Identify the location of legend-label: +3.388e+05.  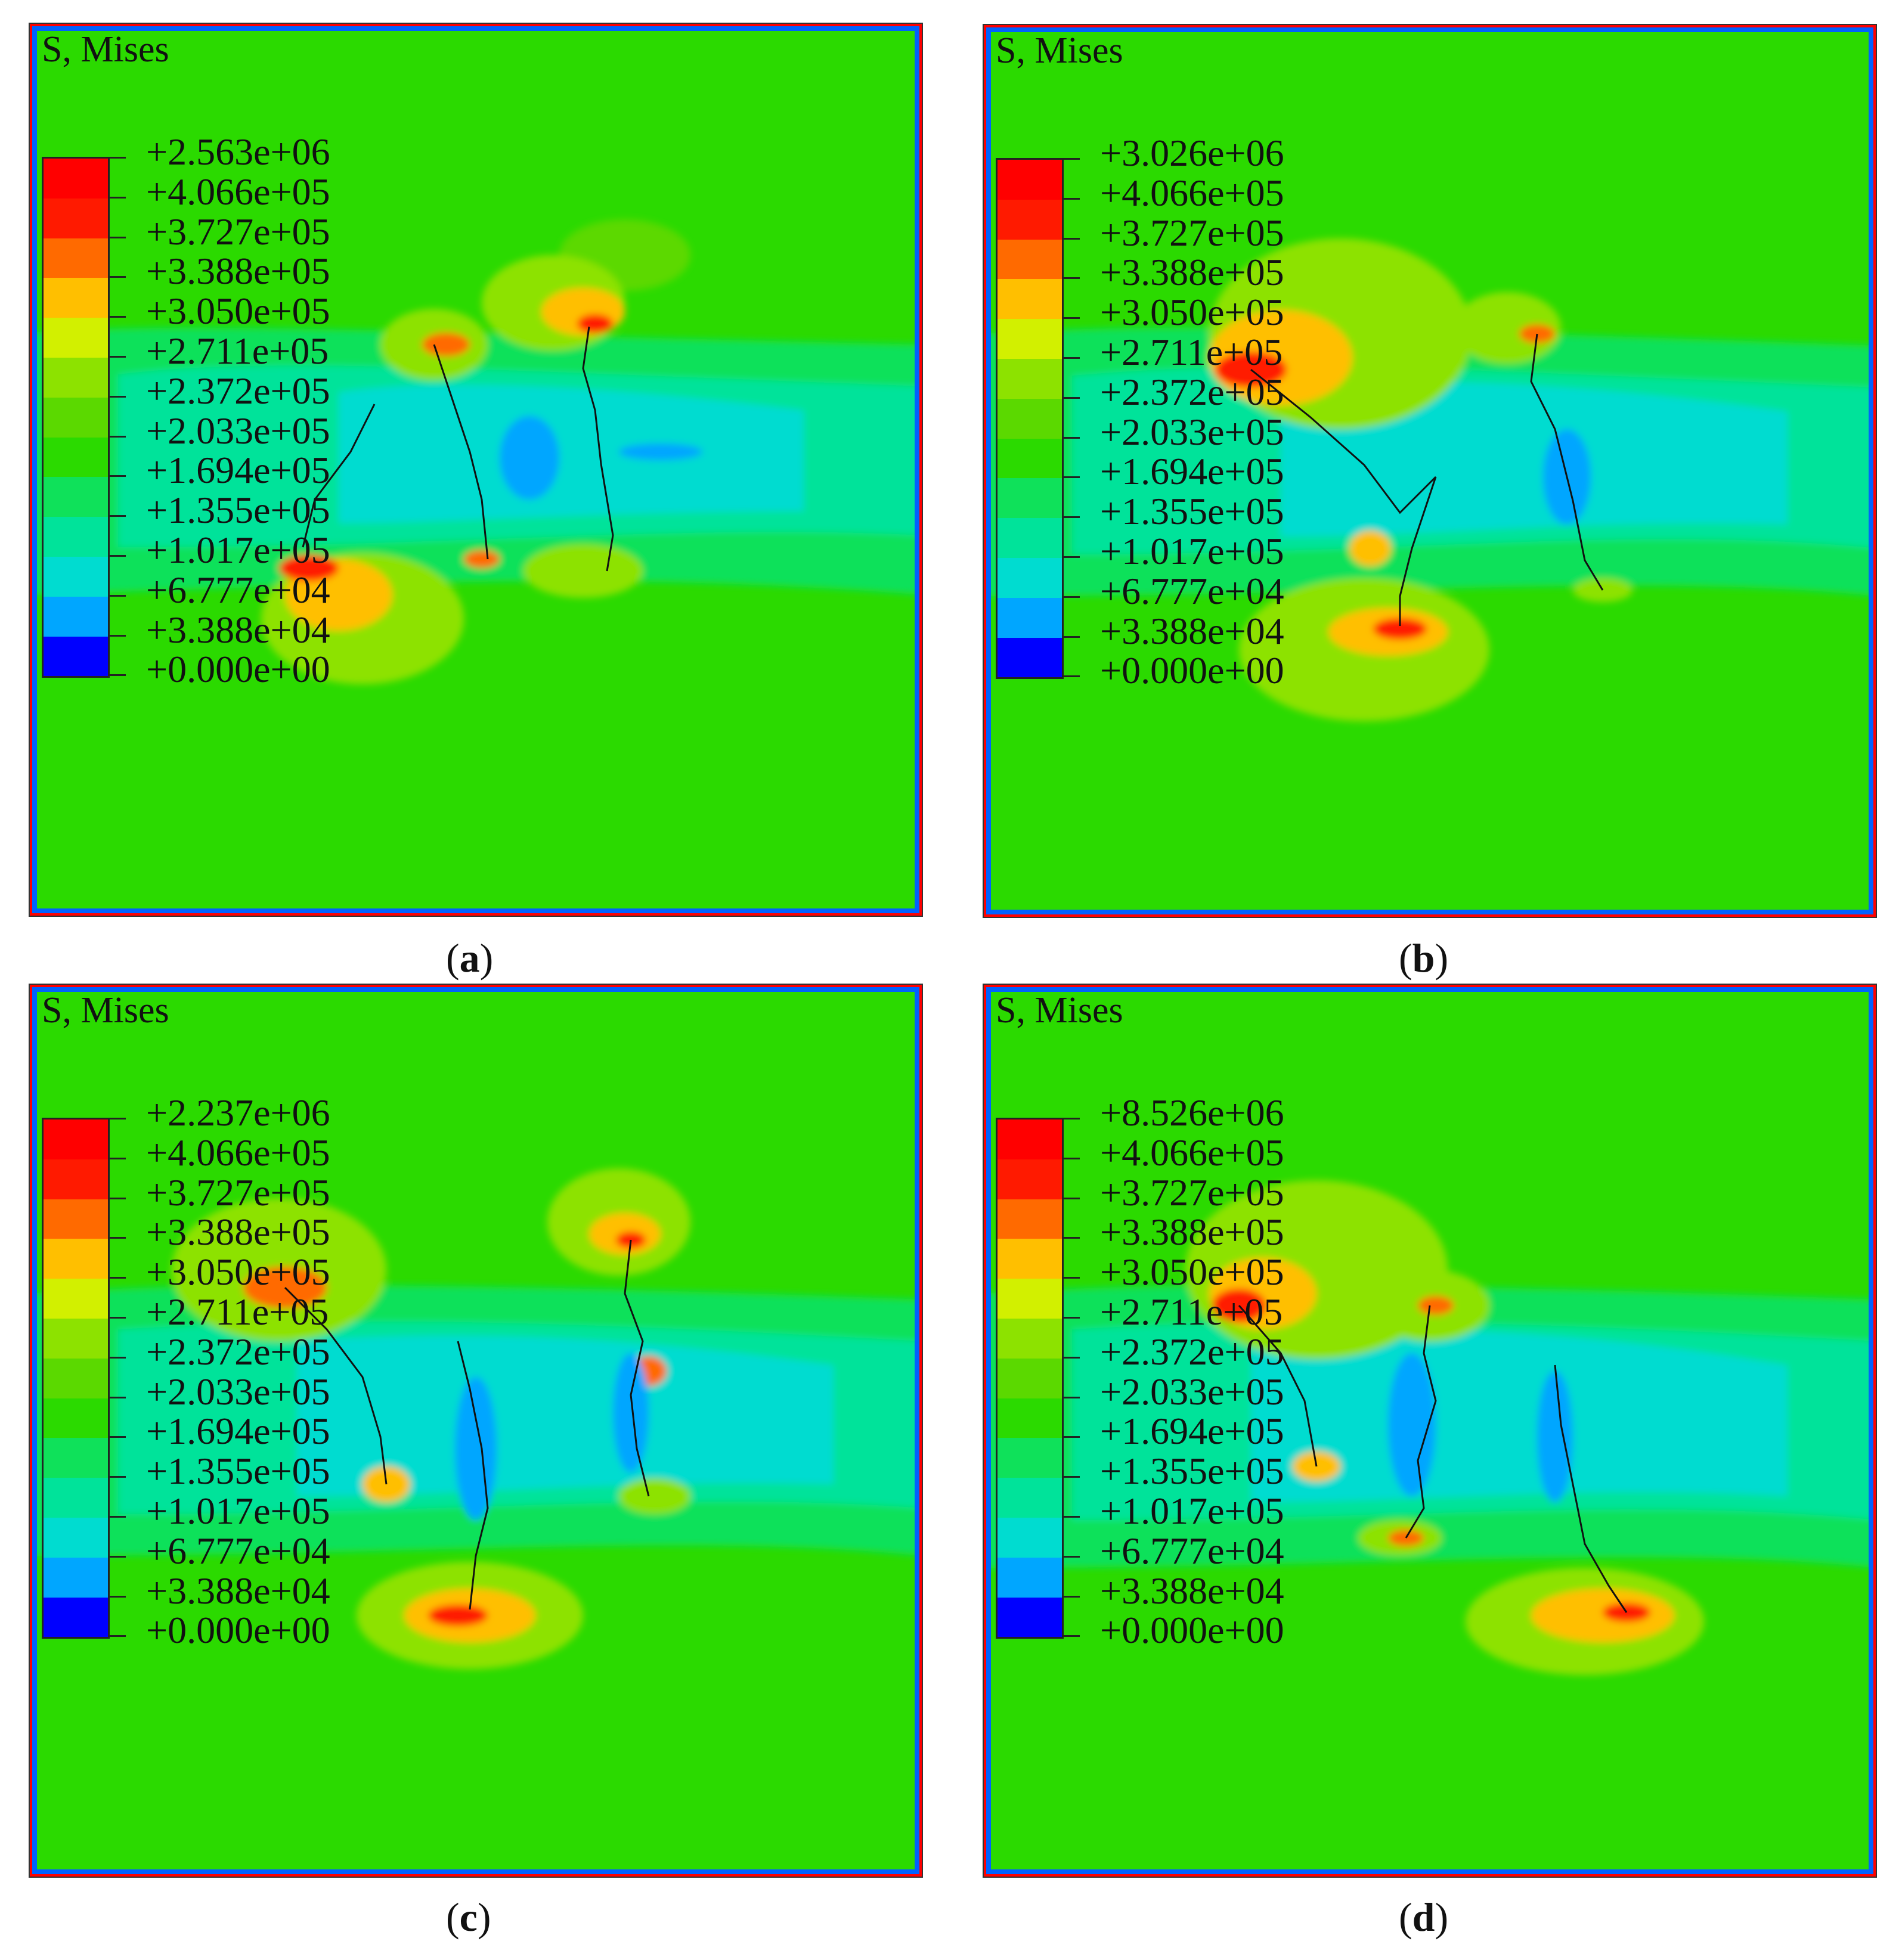
(1192, 1232).